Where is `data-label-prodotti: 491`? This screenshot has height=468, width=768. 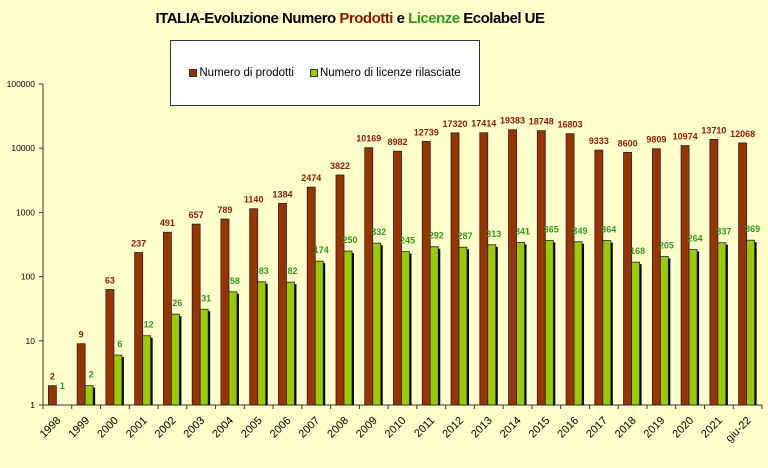
data-label-prodotti: 491 is located at coordinates (167, 223).